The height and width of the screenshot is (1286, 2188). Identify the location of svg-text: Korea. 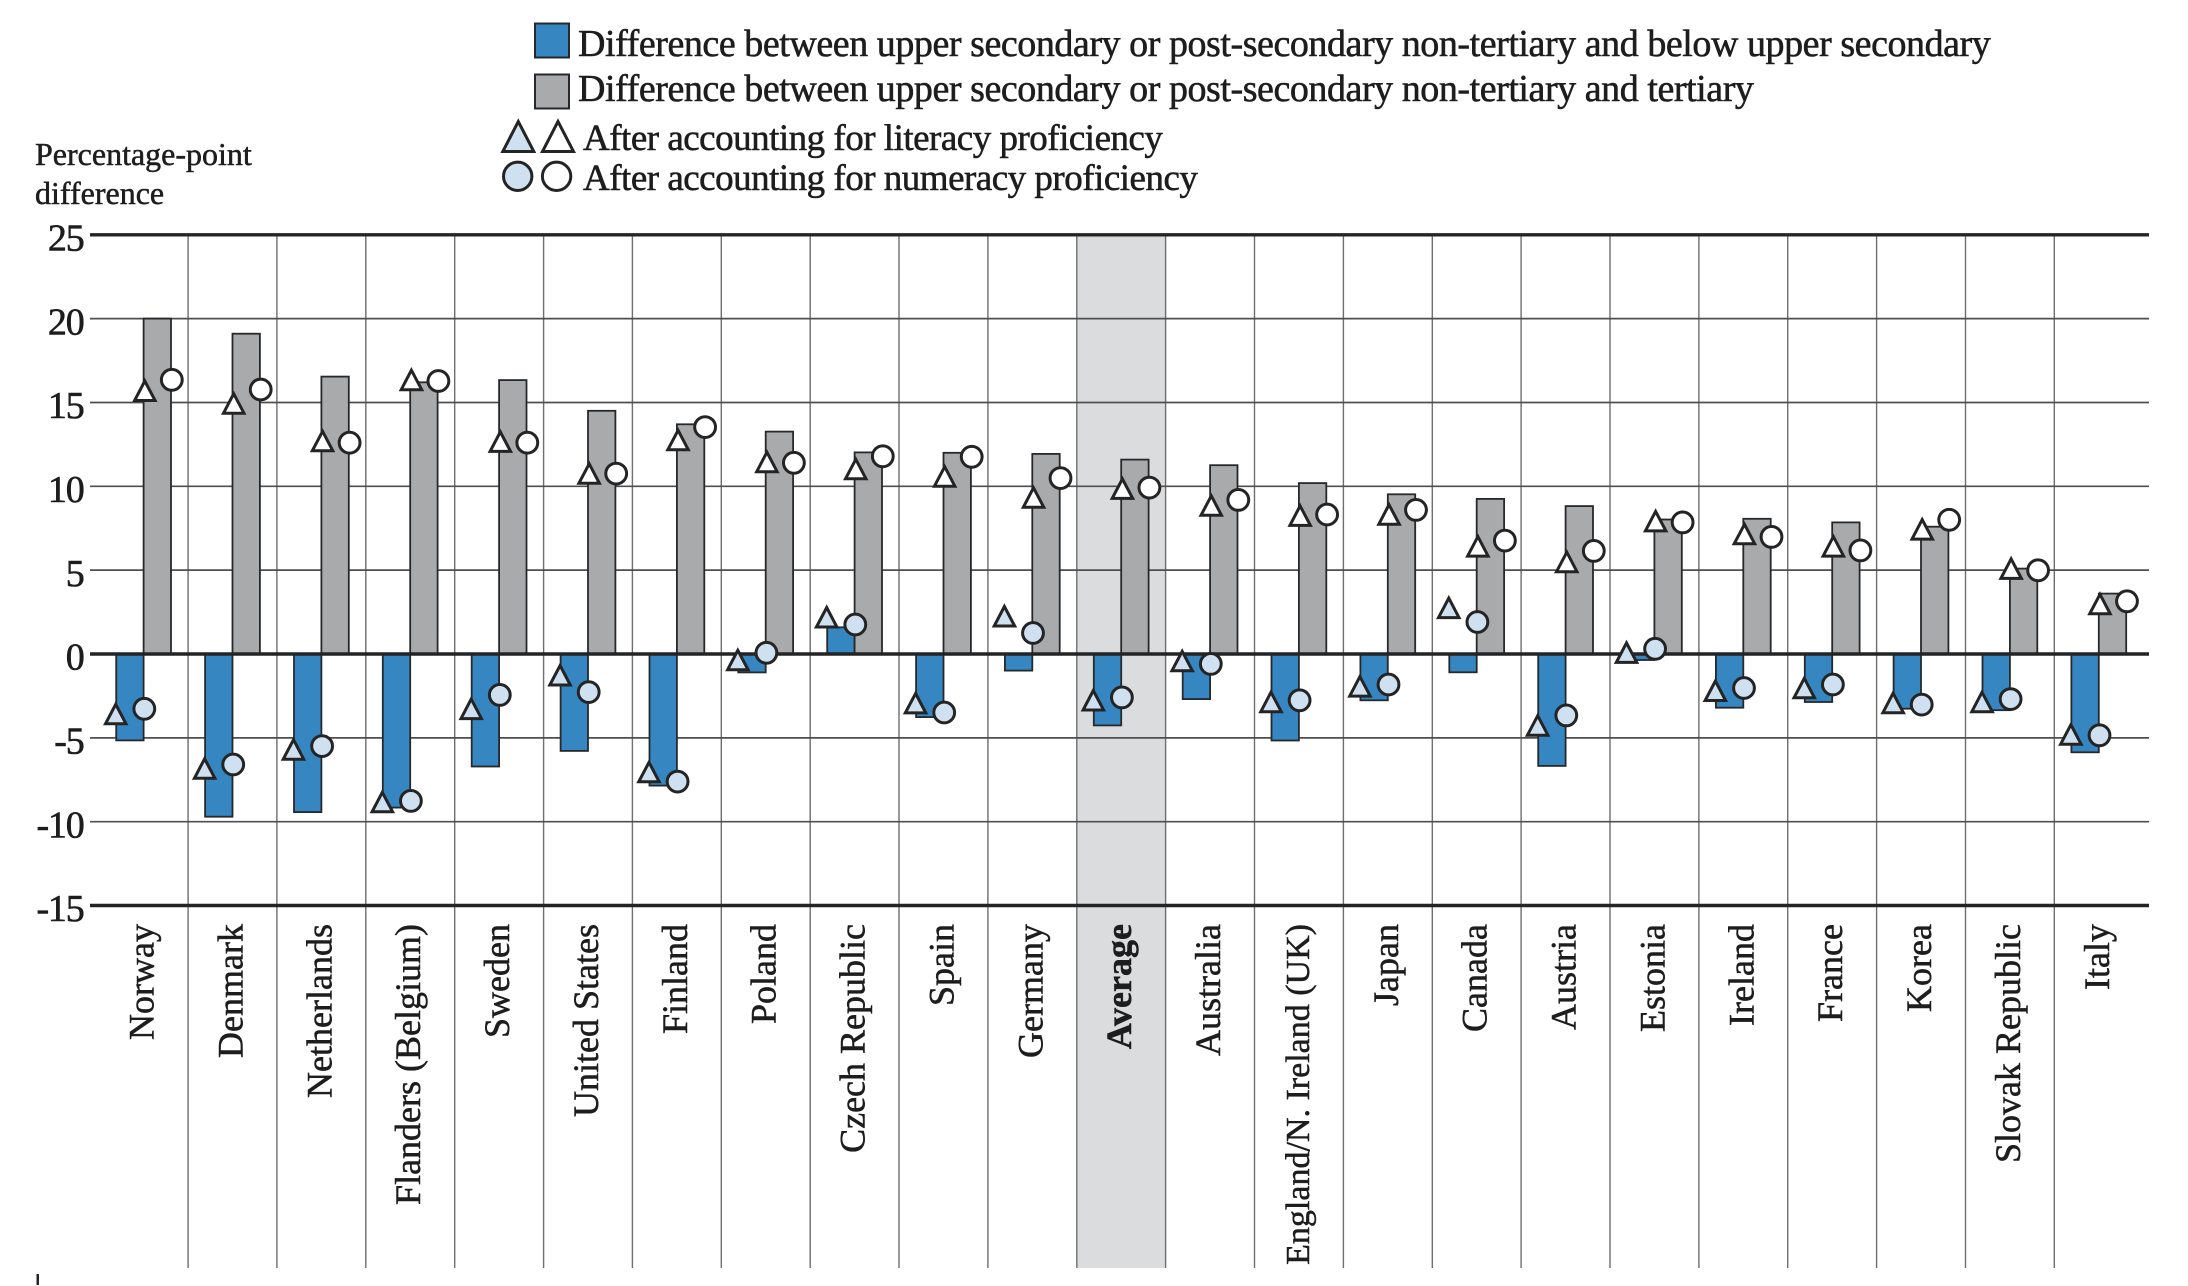
(1919, 968).